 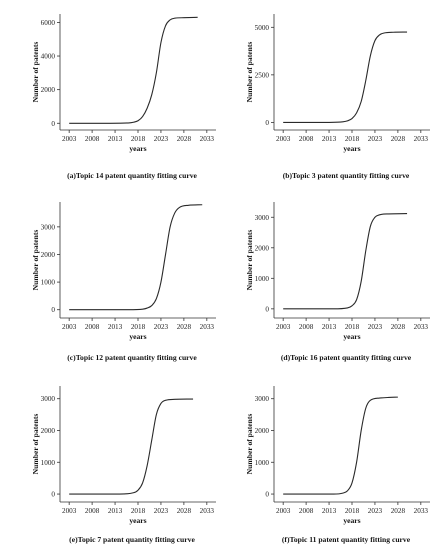 What do you see at coordinates (48, 23) in the screenshot?
I see `y-tick-label: 6000` at bounding box center [48, 23].